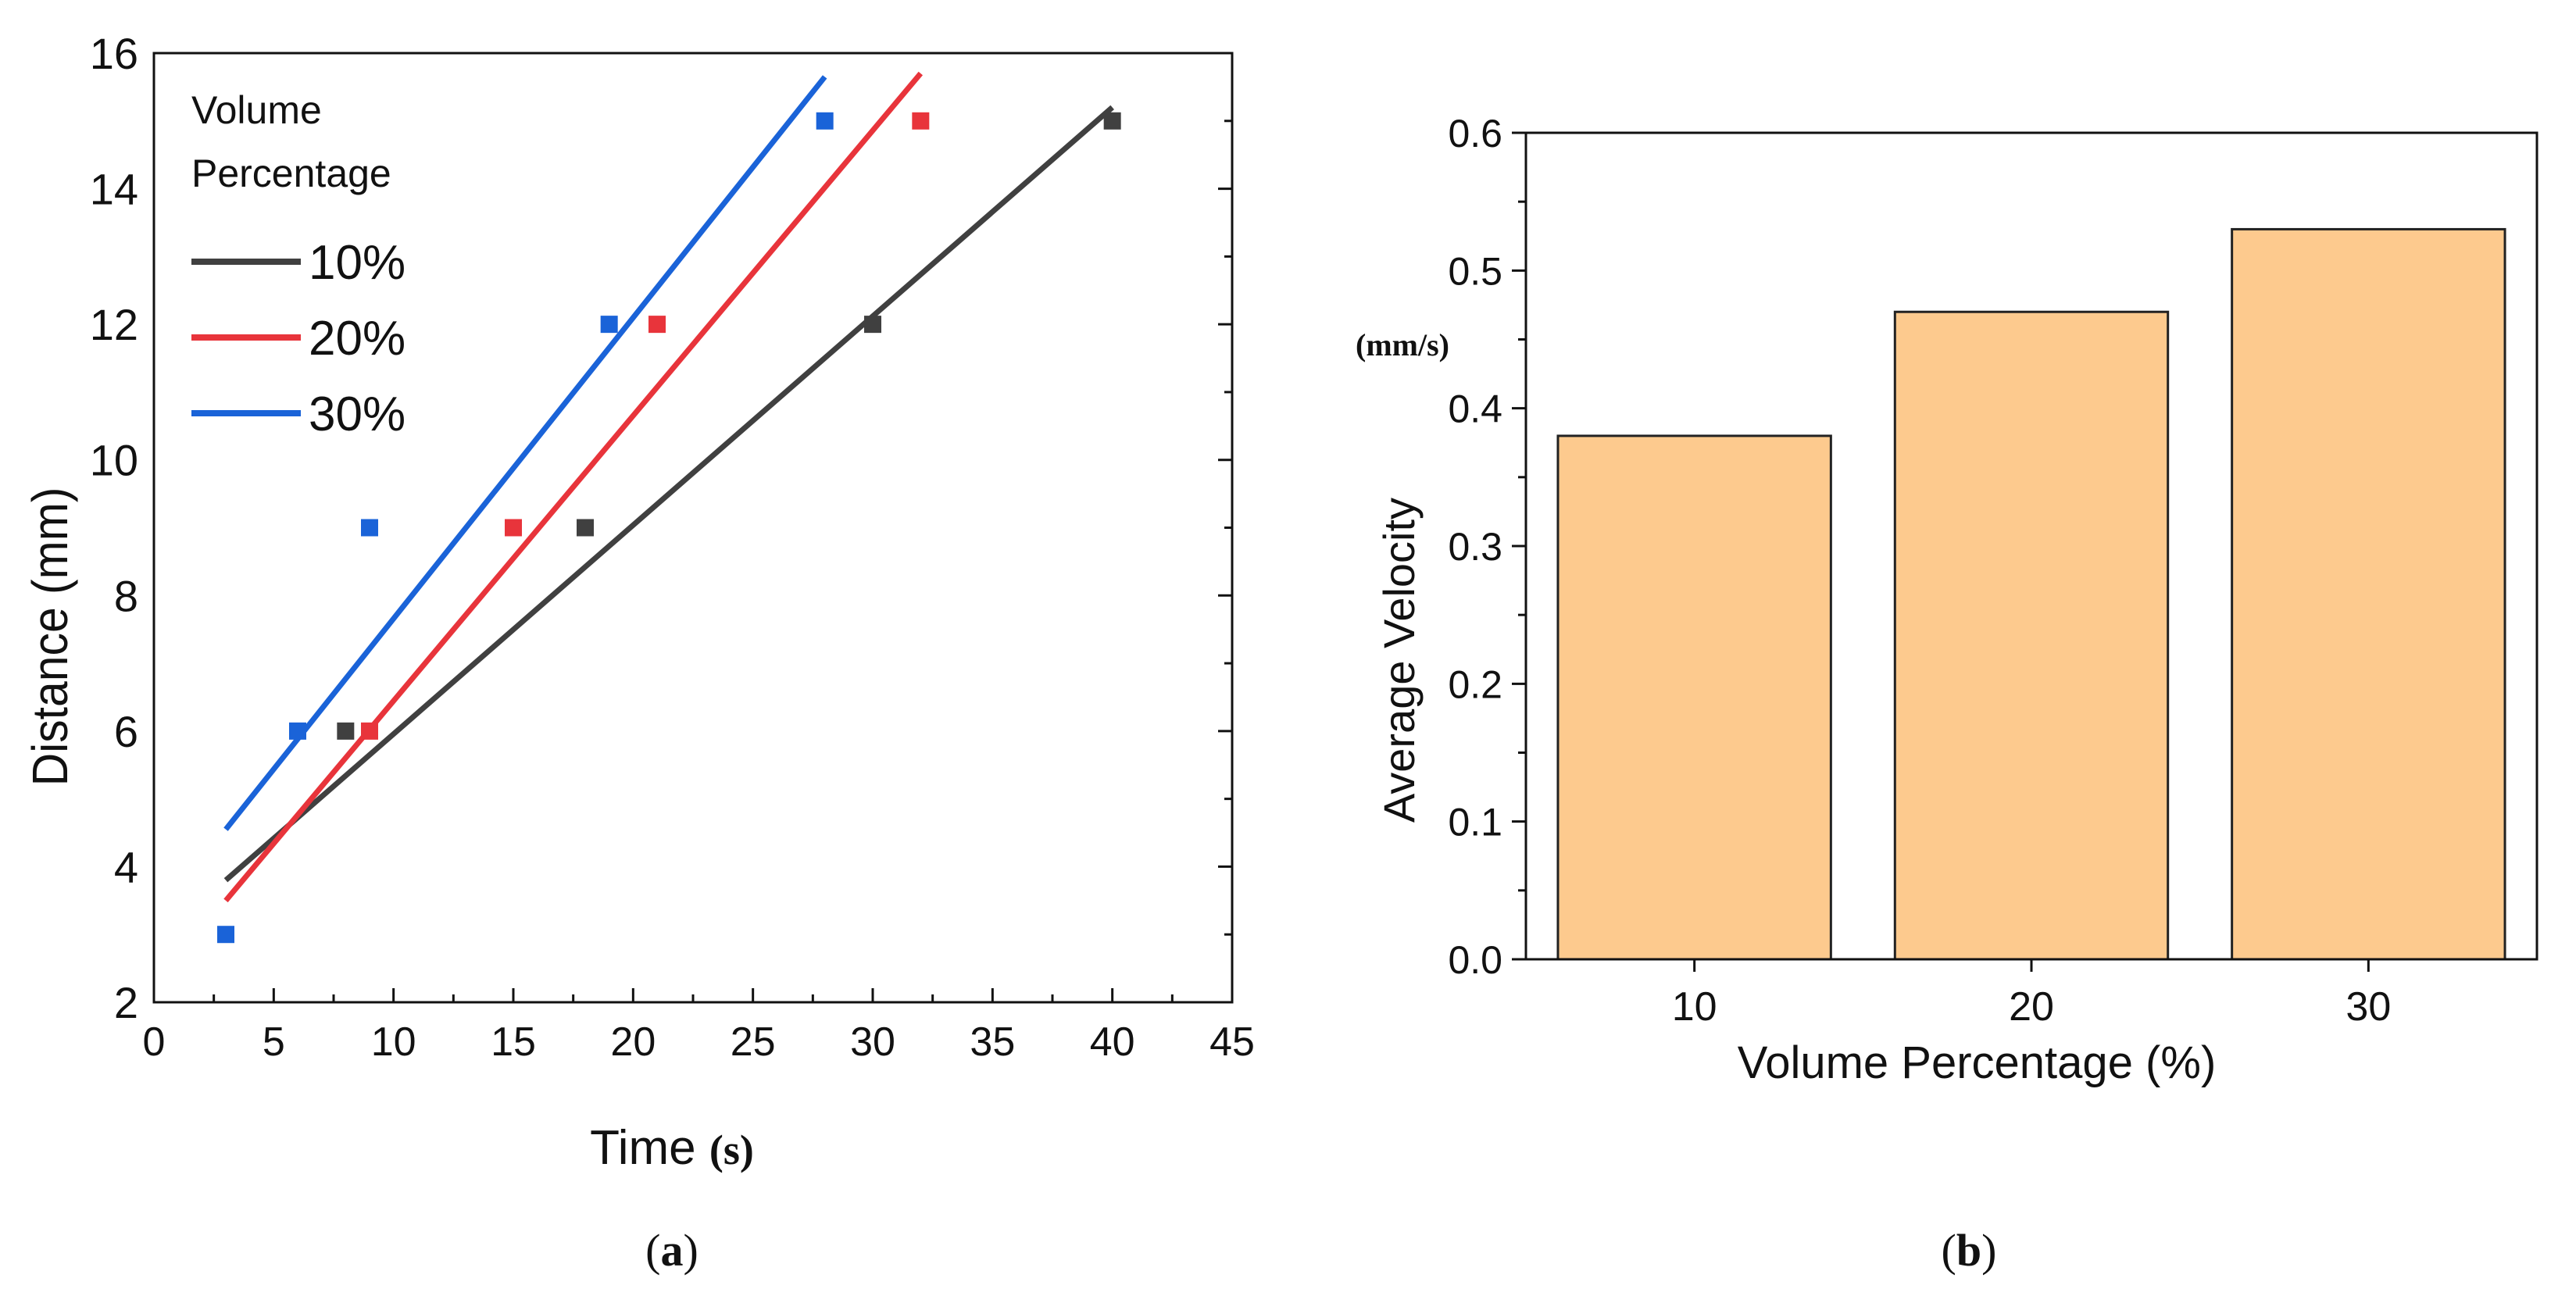 Image resolution: width=2576 pixels, height=1303 pixels. I want to click on y-tick-label: 8, so click(126, 595).